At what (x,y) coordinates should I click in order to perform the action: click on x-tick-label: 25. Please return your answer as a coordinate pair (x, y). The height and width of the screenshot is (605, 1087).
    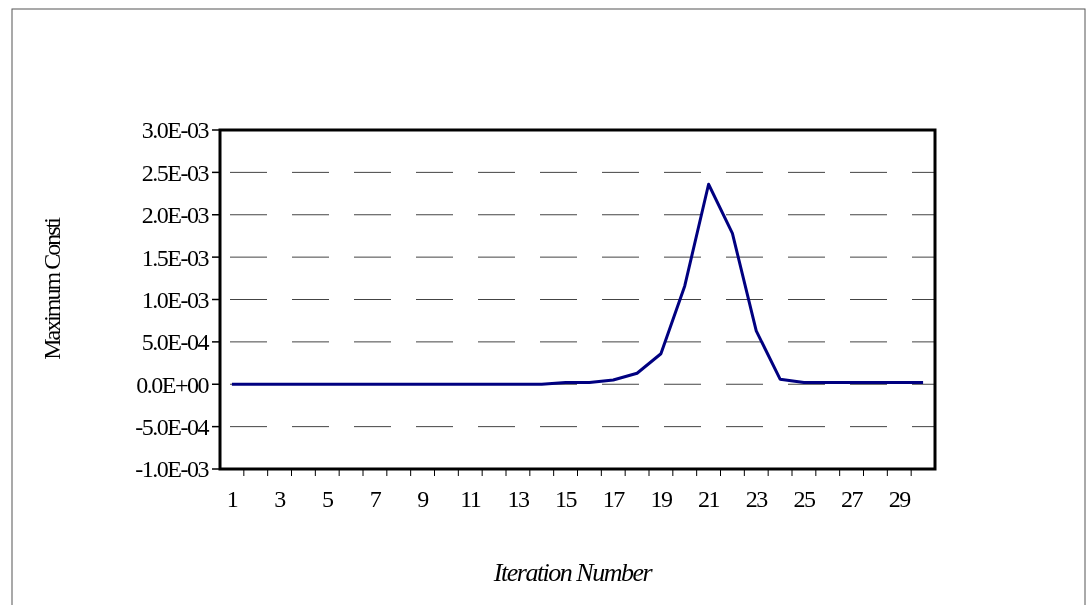
    Looking at the image, I should click on (804, 499).